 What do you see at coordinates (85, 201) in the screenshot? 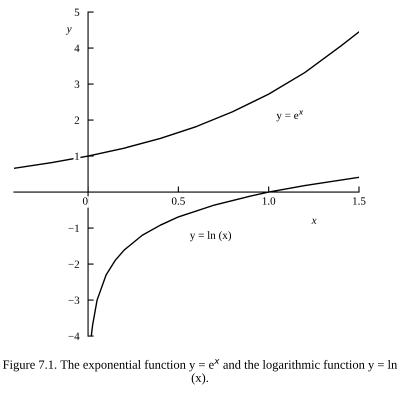
I see `x-tick-label: 0` at bounding box center [85, 201].